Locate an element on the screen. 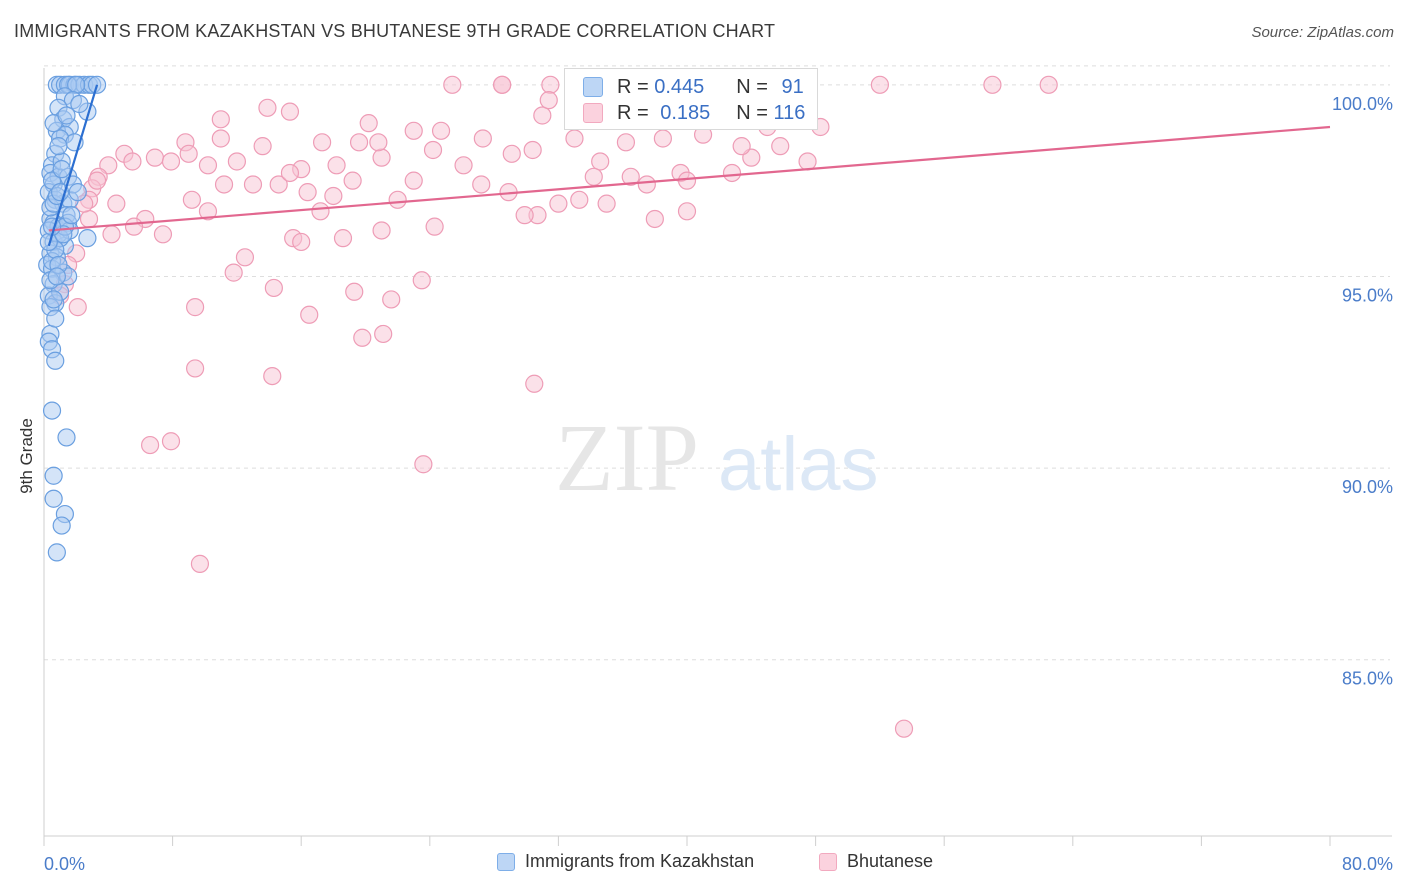 The image size is (1406, 892). watermark: ZIP atlas is located at coordinates (717, 457).